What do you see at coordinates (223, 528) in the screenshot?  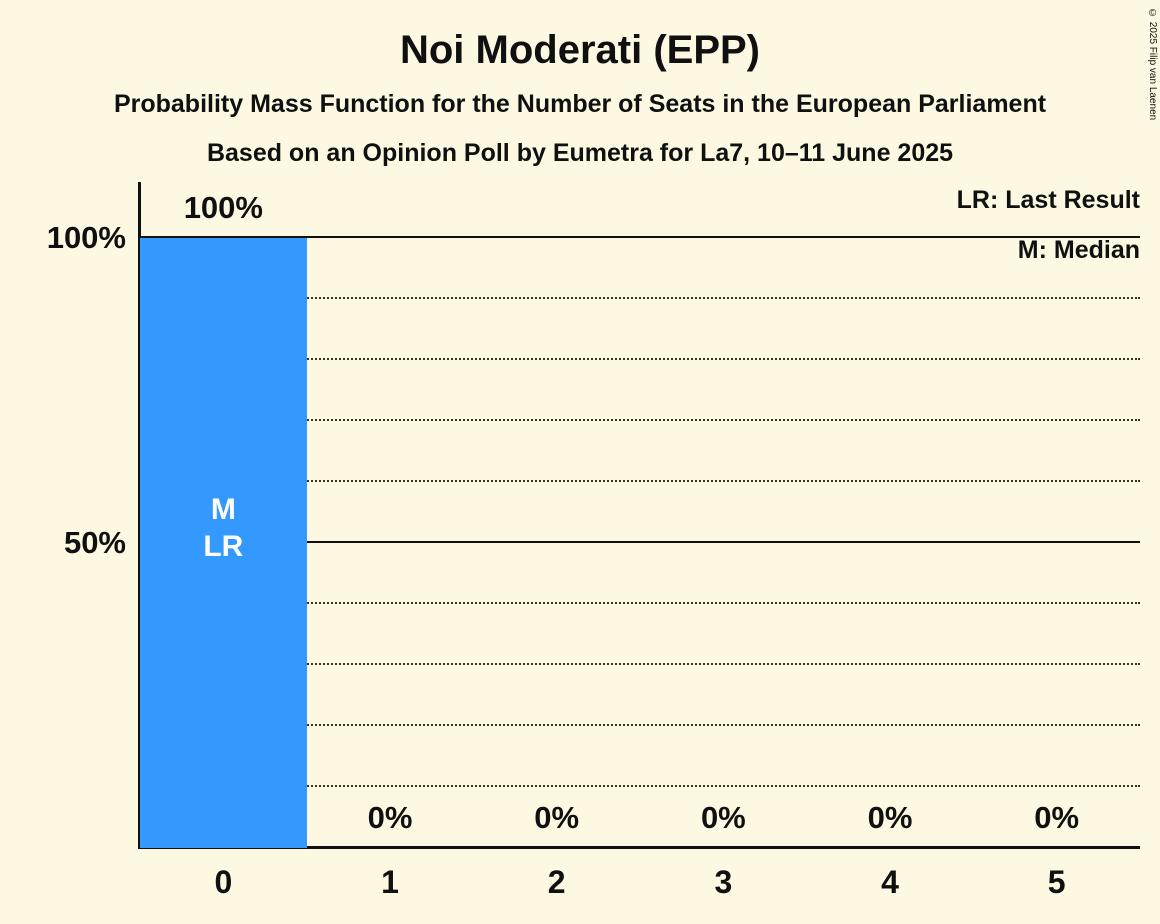 I see `bar-annotation-0: M LR` at bounding box center [223, 528].